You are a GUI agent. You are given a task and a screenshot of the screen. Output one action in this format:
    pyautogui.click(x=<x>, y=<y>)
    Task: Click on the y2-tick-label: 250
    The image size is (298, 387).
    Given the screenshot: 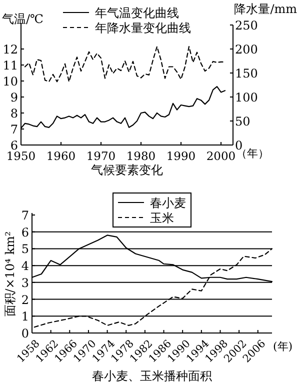 What is the action you would take?
    pyautogui.click(x=246, y=25)
    